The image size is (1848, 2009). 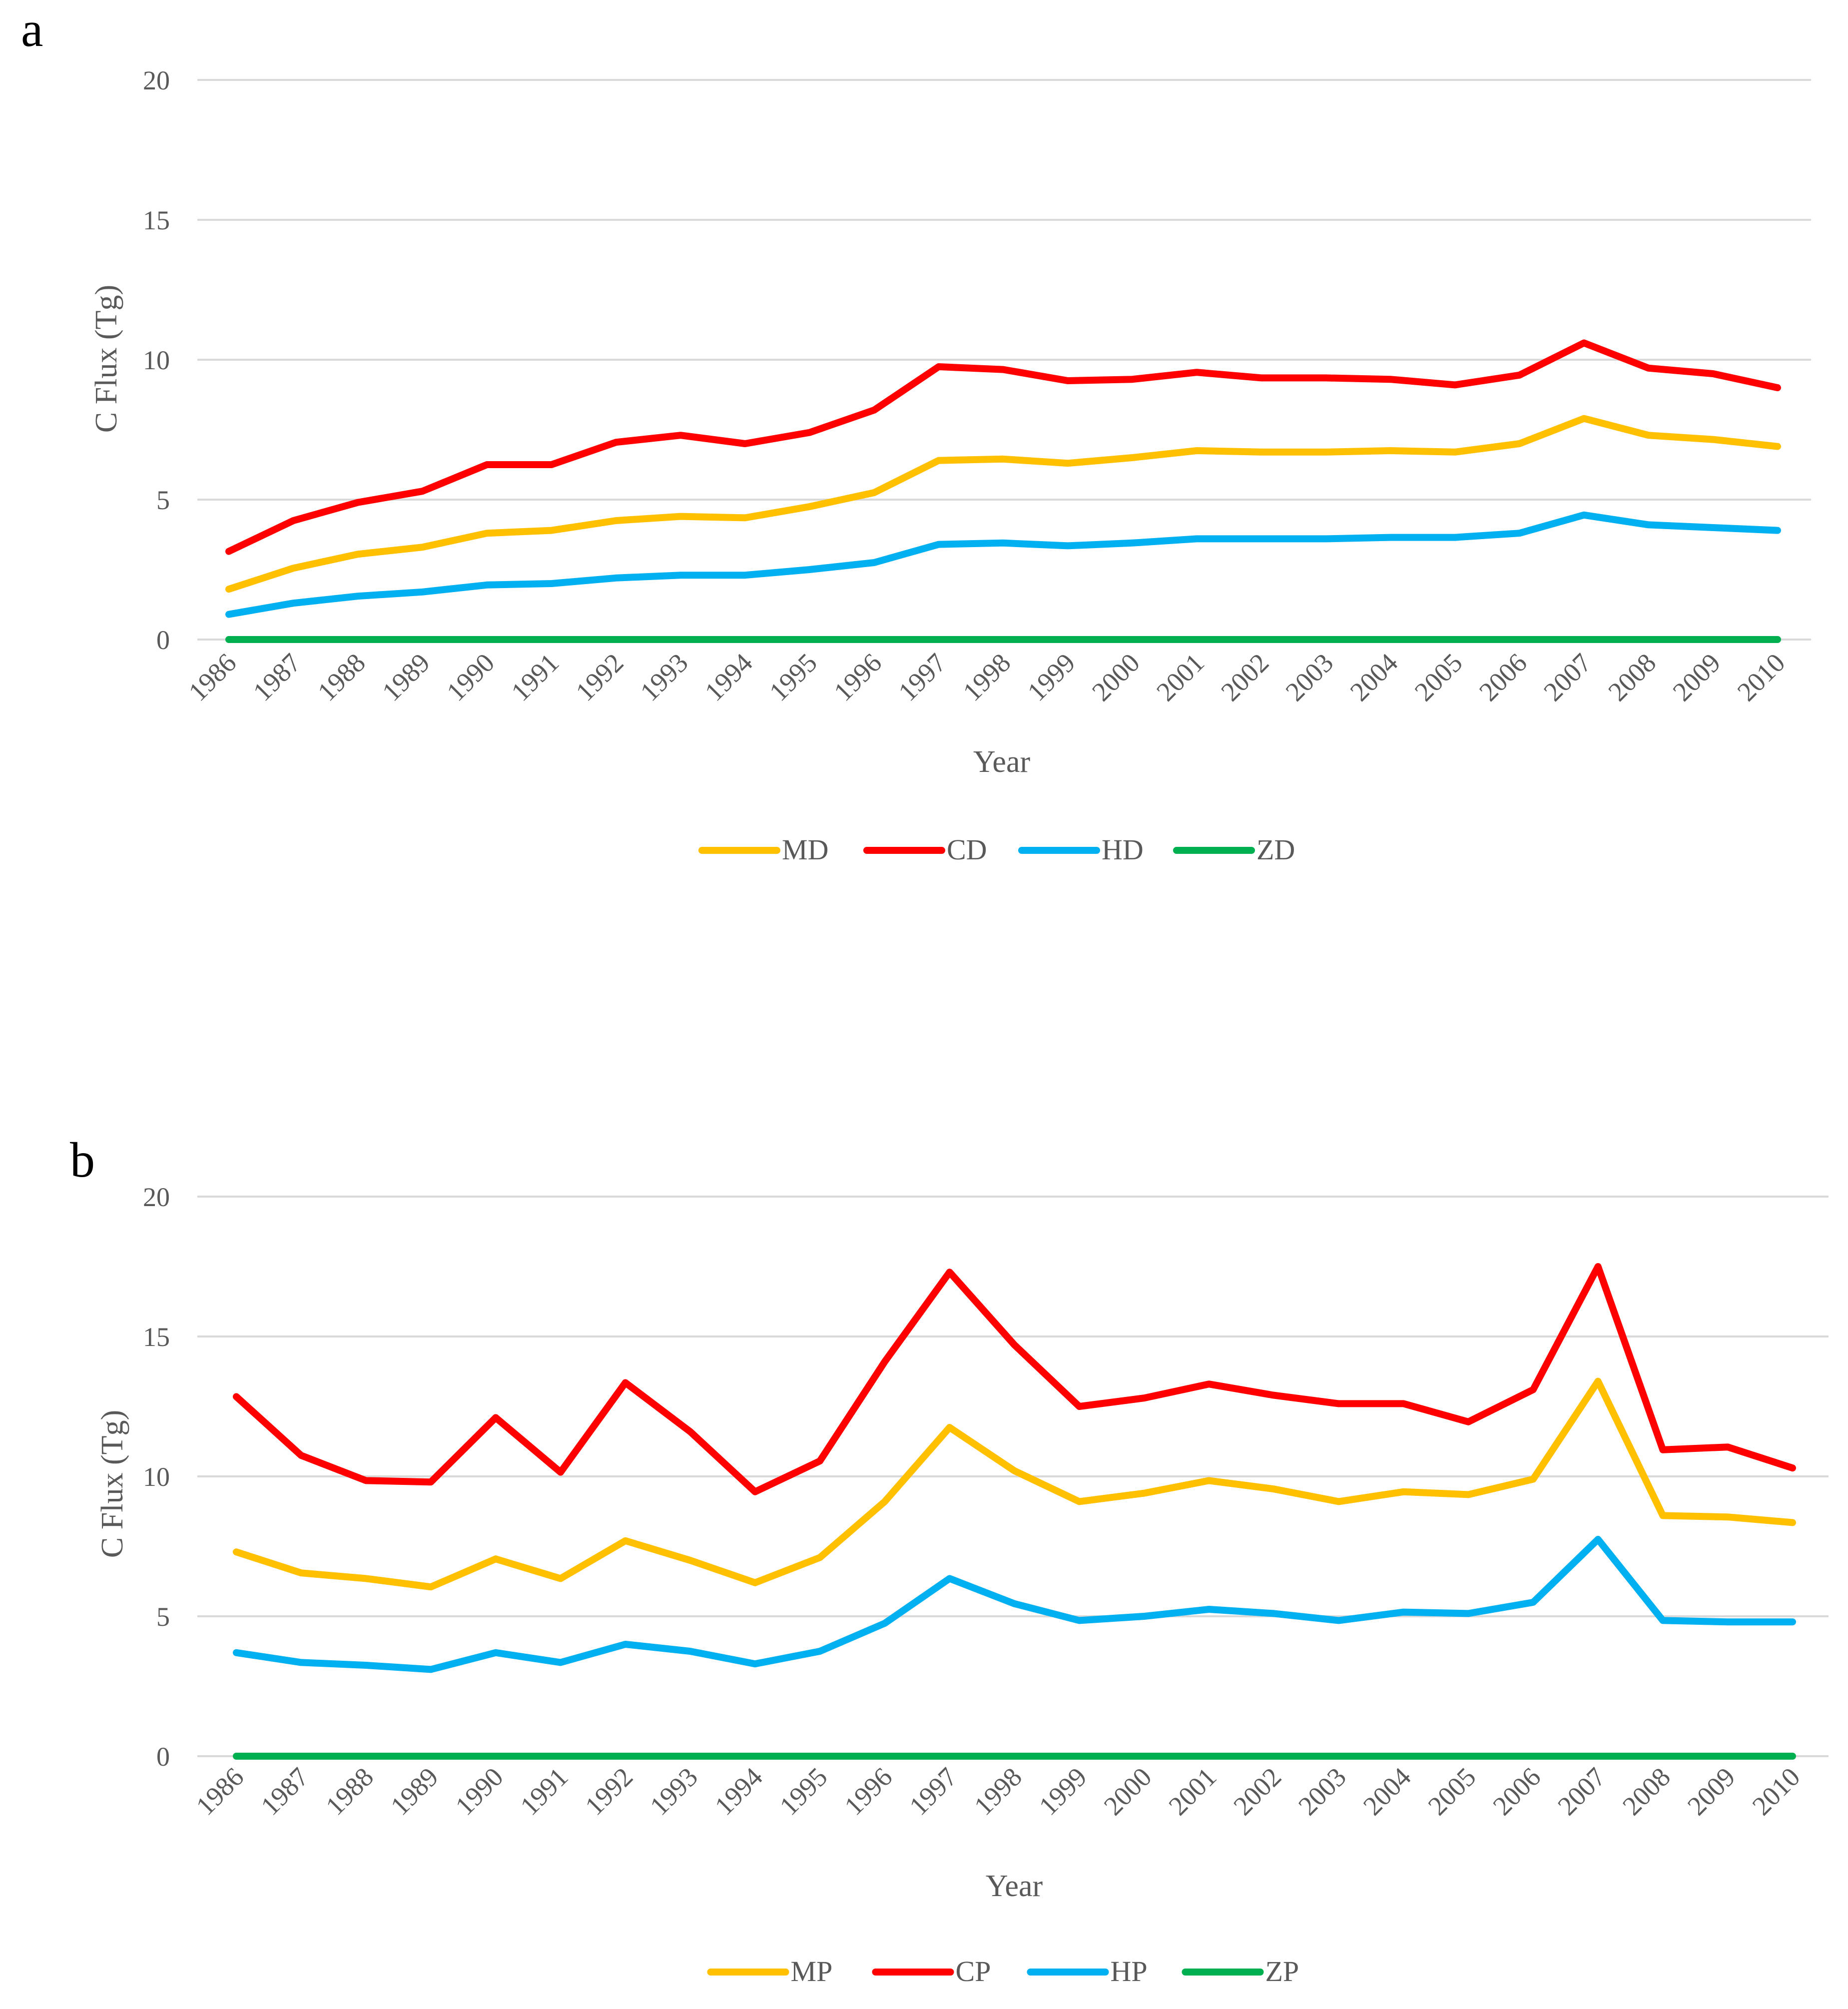 I want to click on legend-item-zp: ZP, so click(x=1240, y=1971).